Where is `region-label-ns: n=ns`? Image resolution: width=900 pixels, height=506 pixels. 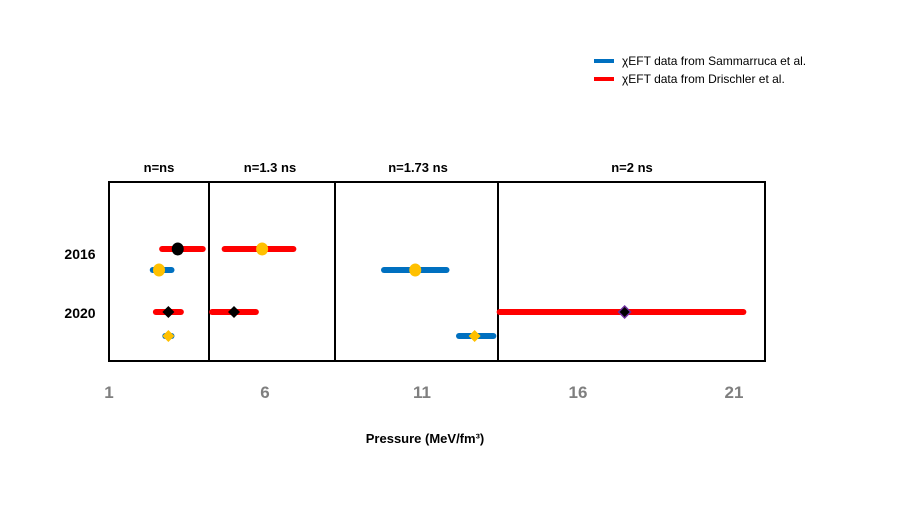 region-label-ns: n=ns is located at coordinates (159, 167).